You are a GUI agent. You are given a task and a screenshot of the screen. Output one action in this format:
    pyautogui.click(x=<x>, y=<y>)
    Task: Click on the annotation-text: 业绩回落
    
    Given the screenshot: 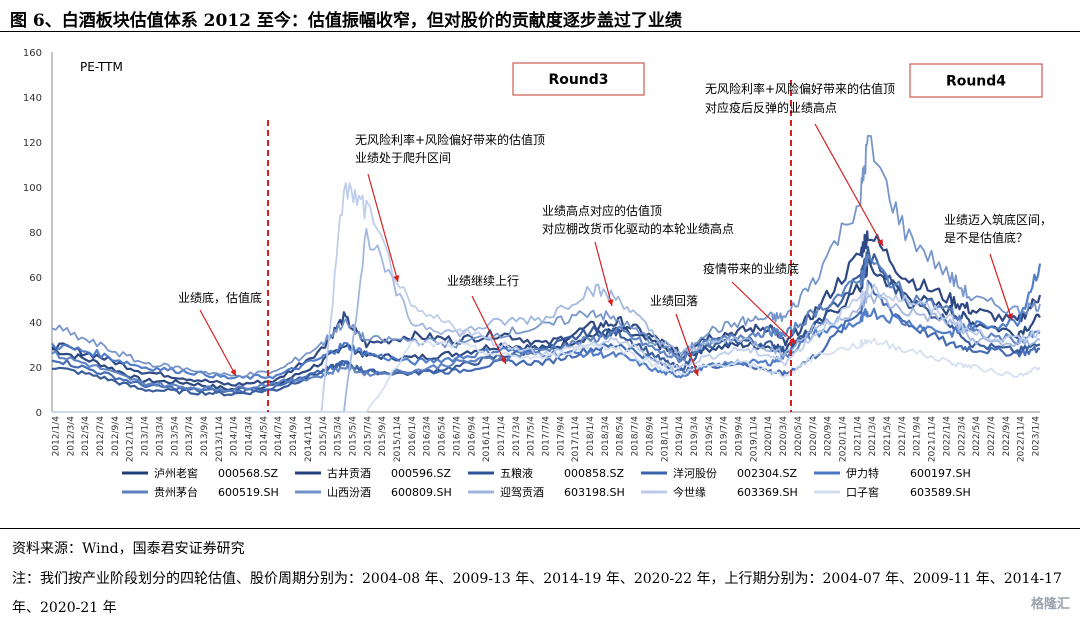 What is the action you would take?
    pyautogui.click(x=674, y=301)
    